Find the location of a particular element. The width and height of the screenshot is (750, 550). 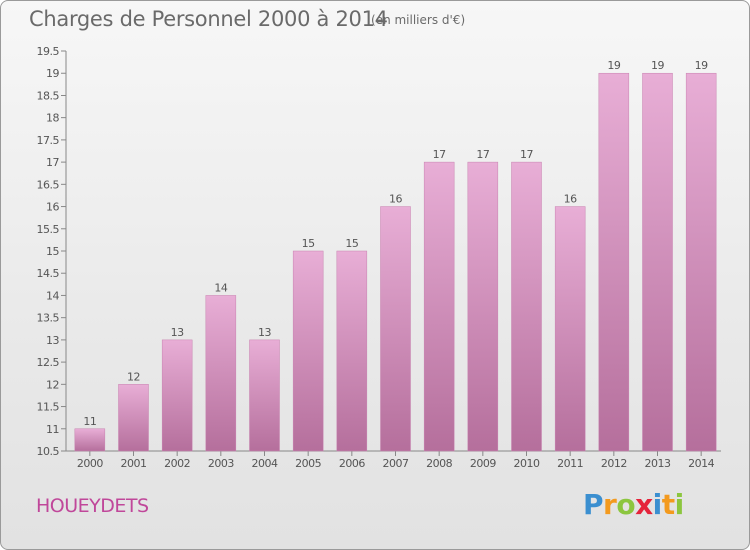

x-tick-label: 2012 is located at coordinates (614, 463).